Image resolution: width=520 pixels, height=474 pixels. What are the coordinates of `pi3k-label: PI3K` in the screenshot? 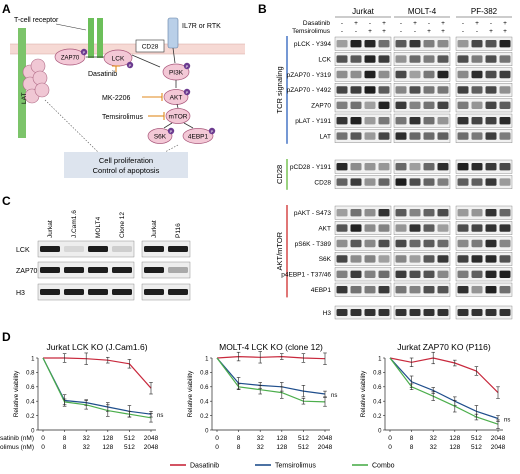 It's located at (176, 73).